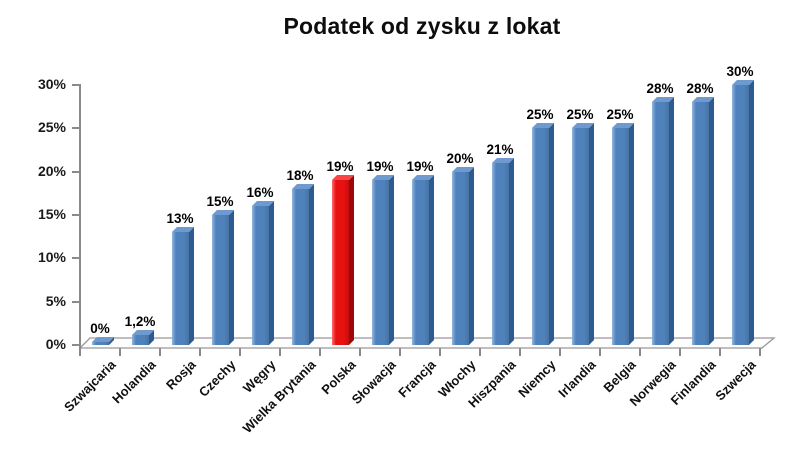 This screenshot has width=805, height=465. Describe the element at coordinates (140, 321) in the screenshot. I see `bar-value-label: 1,2%` at that location.